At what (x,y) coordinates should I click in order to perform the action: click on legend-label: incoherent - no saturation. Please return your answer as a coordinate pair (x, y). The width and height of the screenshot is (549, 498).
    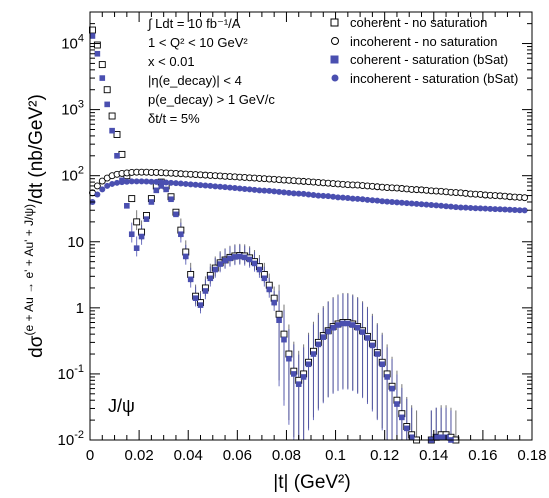
    Looking at the image, I should click on (423, 41).